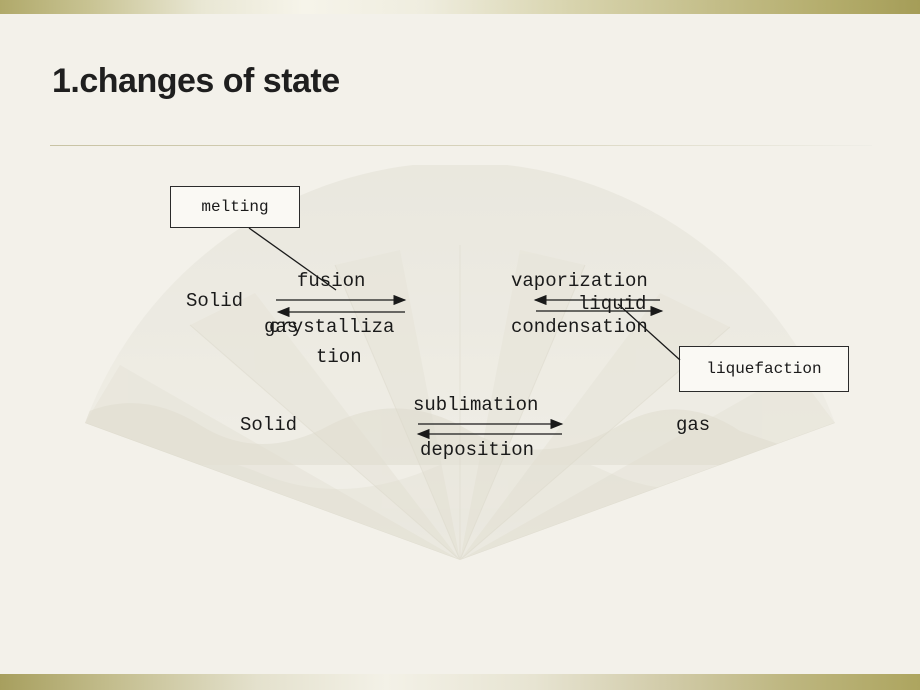 The height and width of the screenshot is (690, 920). I want to click on bottom-decorative-bar, so click(460, 682).